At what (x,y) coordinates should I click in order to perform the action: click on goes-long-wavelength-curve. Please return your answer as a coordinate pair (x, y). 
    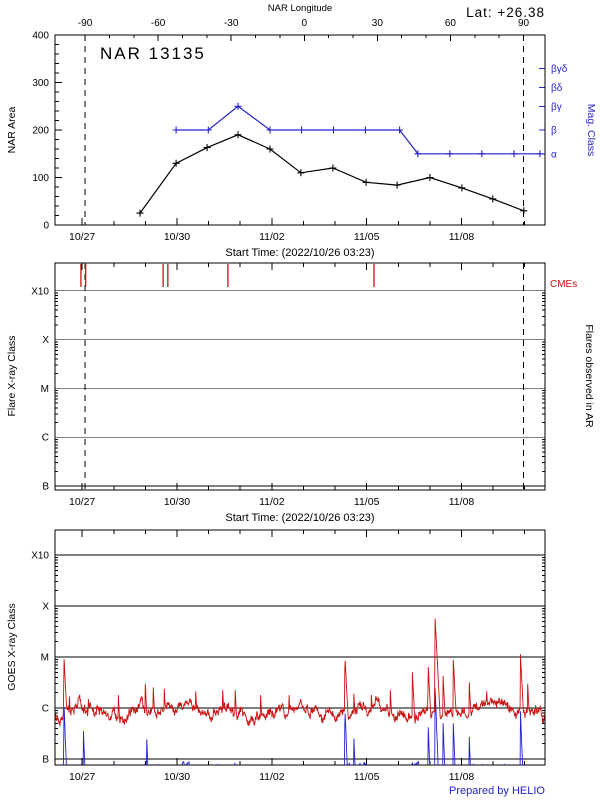
    Looking at the image, I should click on (300, 672).